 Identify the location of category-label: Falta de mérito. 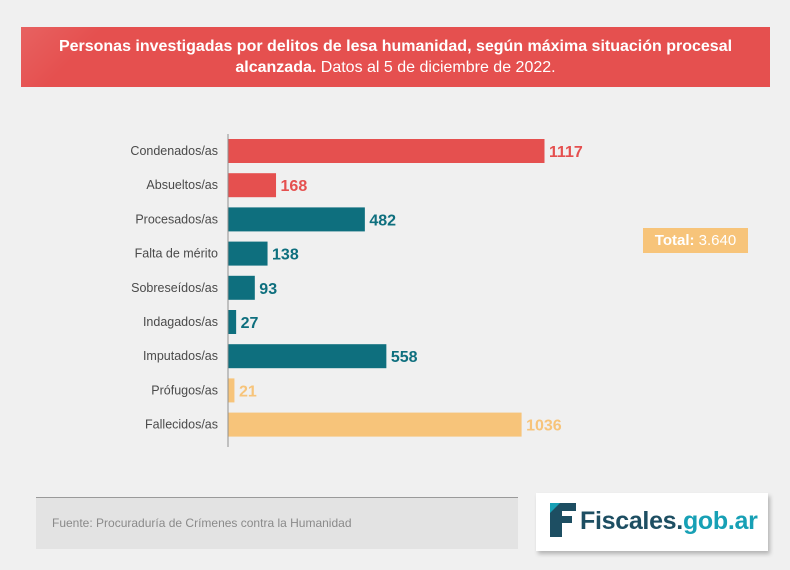
(176, 254).